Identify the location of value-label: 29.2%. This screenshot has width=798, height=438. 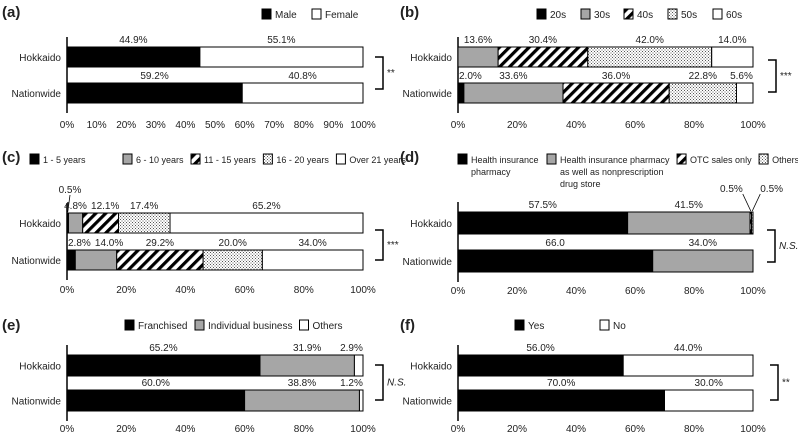
(160, 243).